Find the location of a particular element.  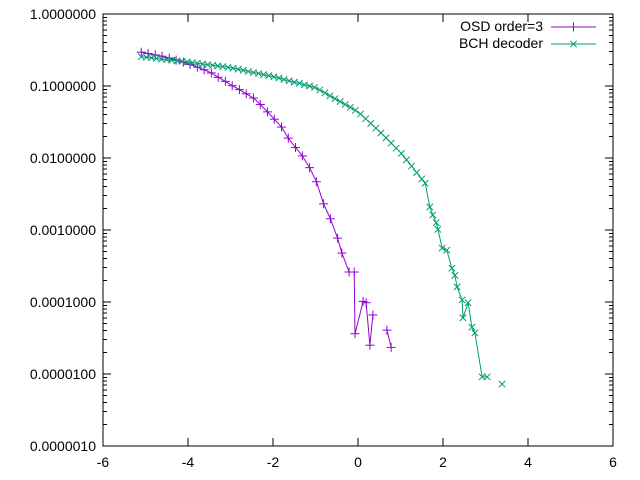

svg-text: 0.0001000 is located at coordinates (63, 302).